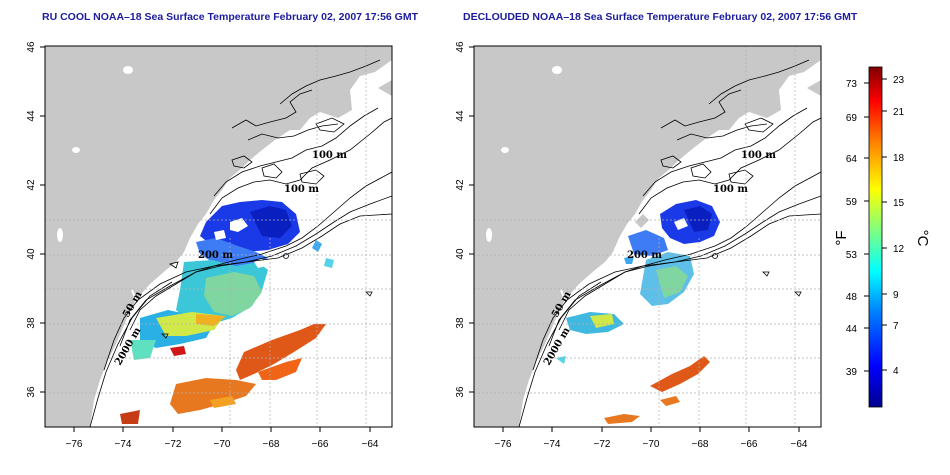  Describe the element at coordinates (899, 112) in the screenshot. I see `celsius-tick-label: 21` at that location.